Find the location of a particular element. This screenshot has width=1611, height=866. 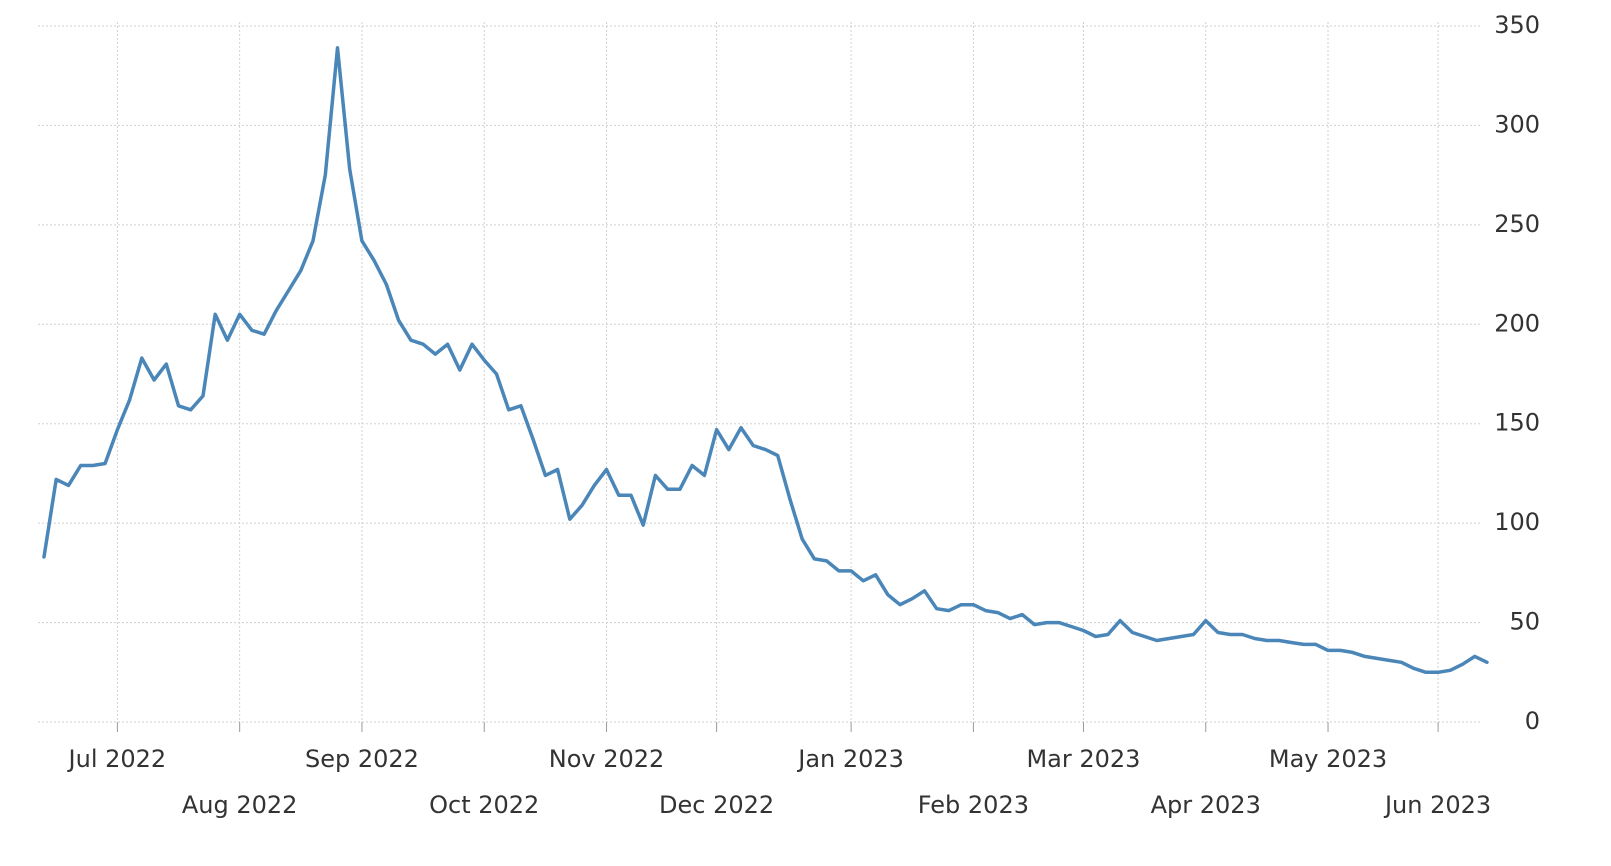

x-tick-label: Dec 2022 is located at coordinates (716, 805).